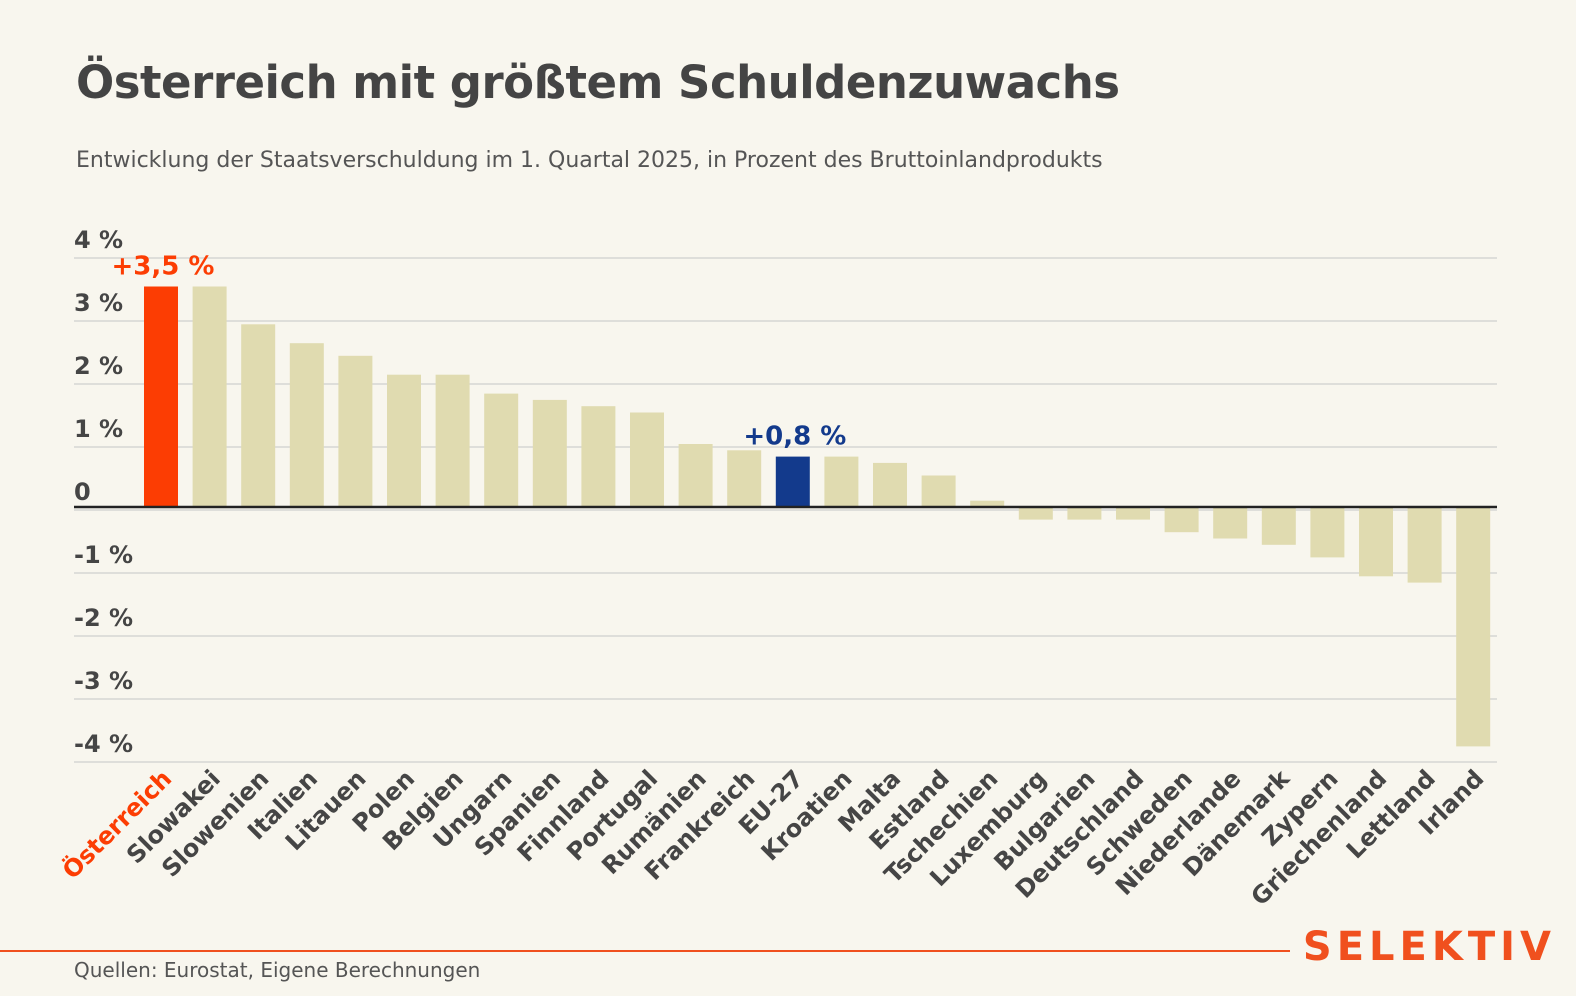  What do you see at coordinates (98, 366) in the screenshot?
I see `y-tick-label: 2 %` at bounding box center [98, 366].